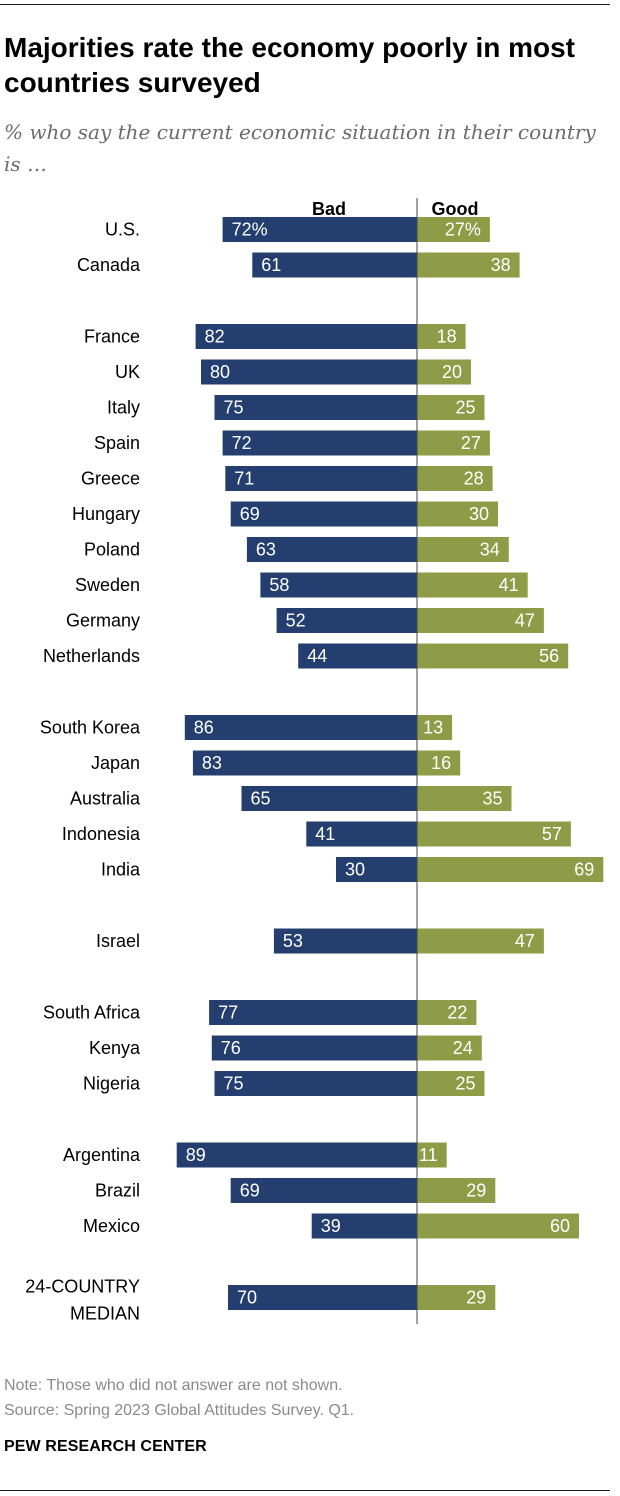  Describe the element at coordinates (234, 407) in the screenshot. I see `value-bad-italy: 75` at that location.